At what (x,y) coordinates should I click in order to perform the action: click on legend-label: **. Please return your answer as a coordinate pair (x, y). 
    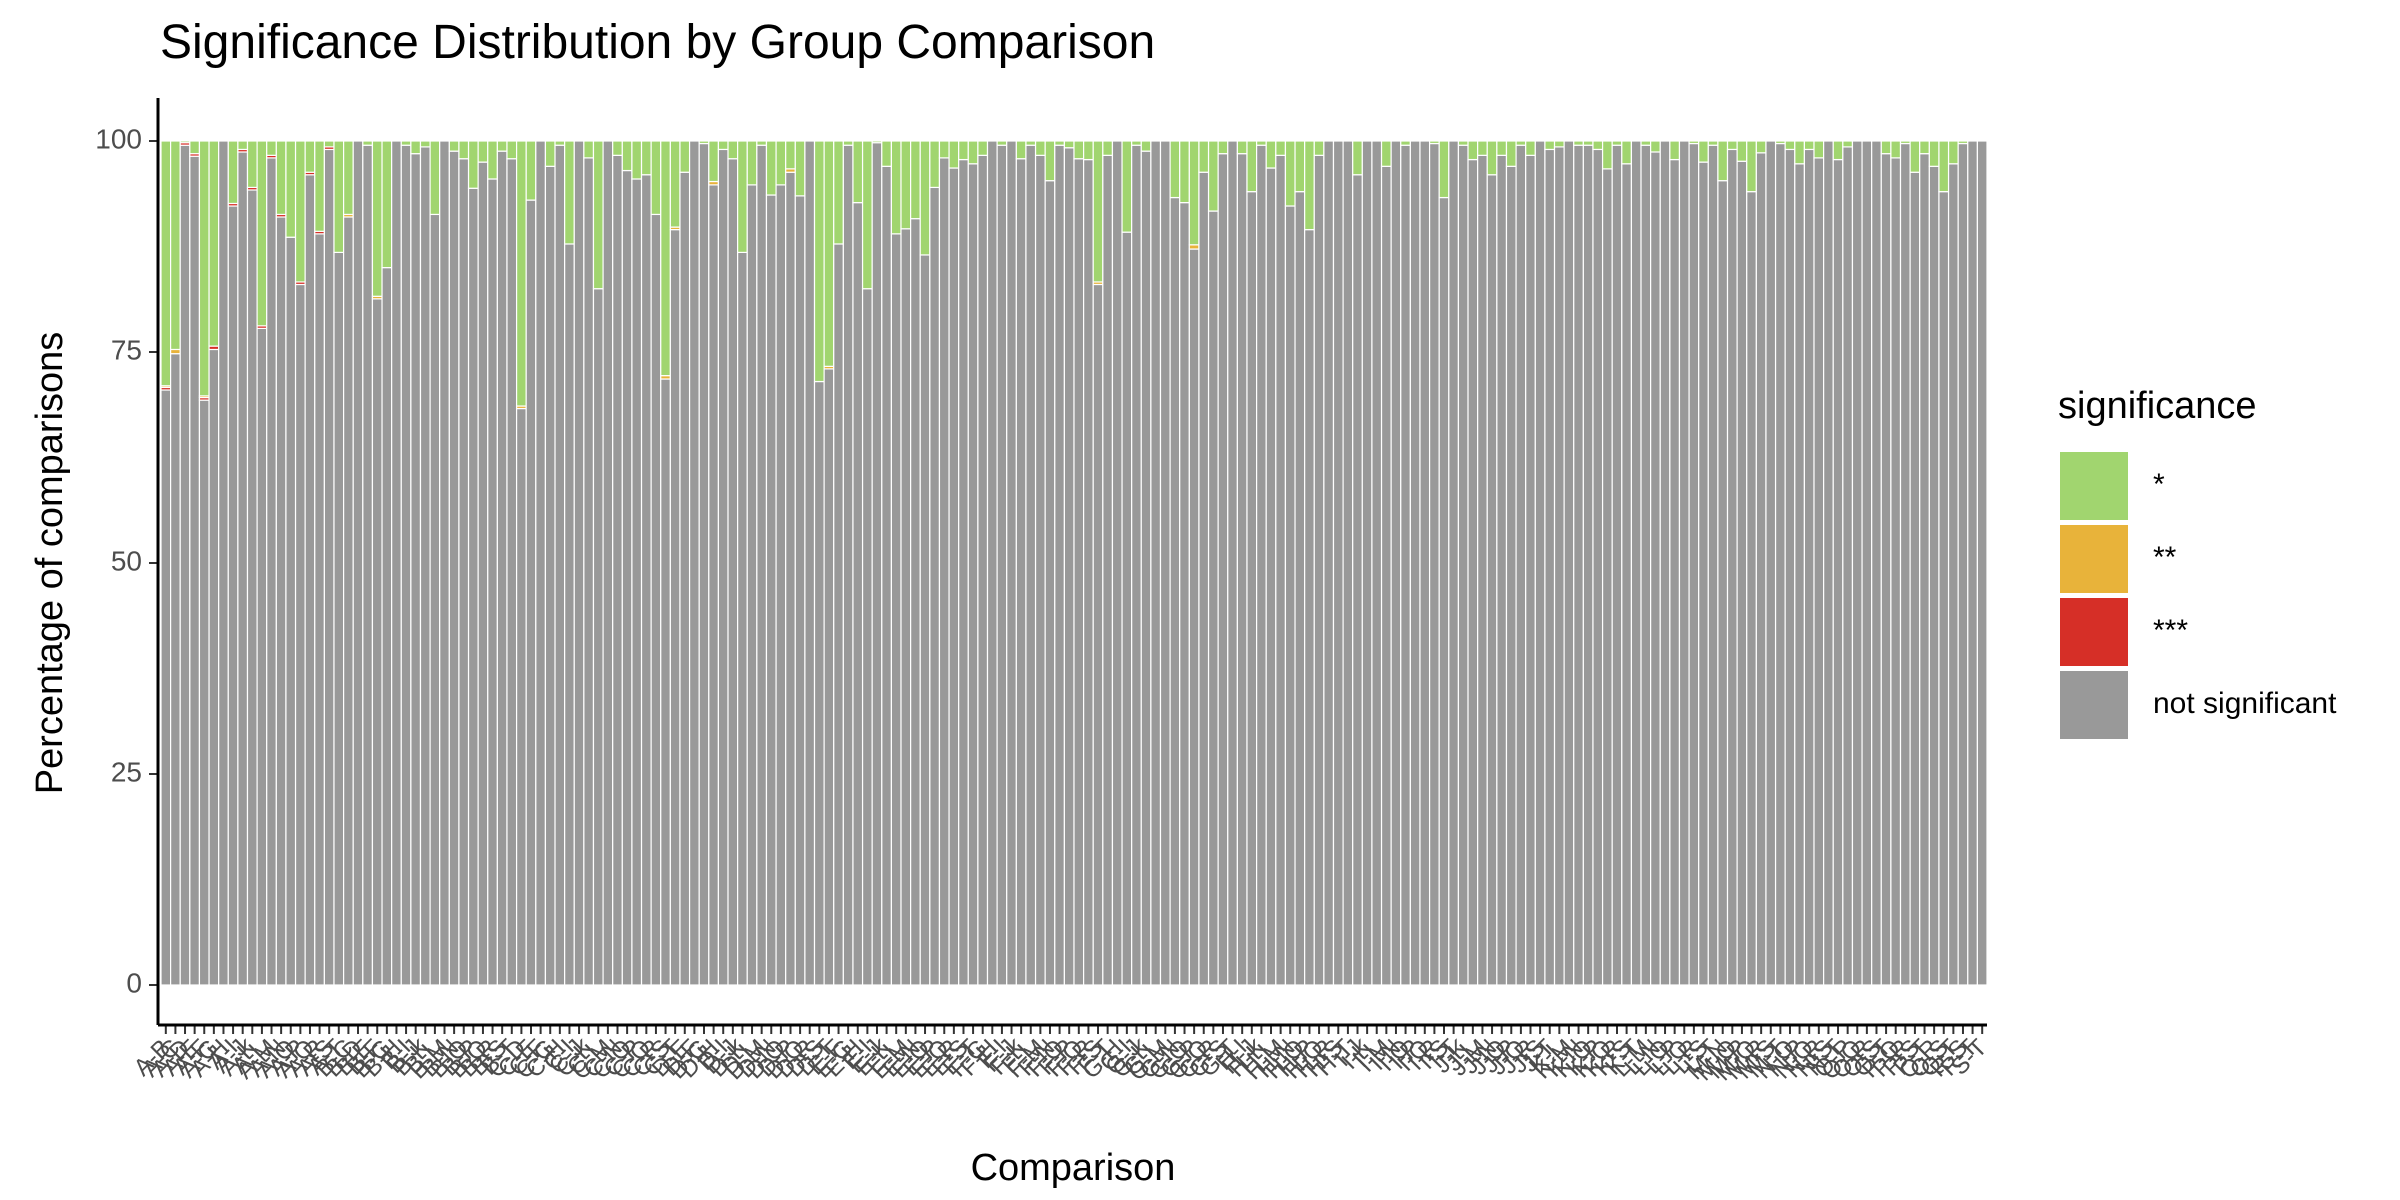
    Looking at the image, I should click on (2165, 557).